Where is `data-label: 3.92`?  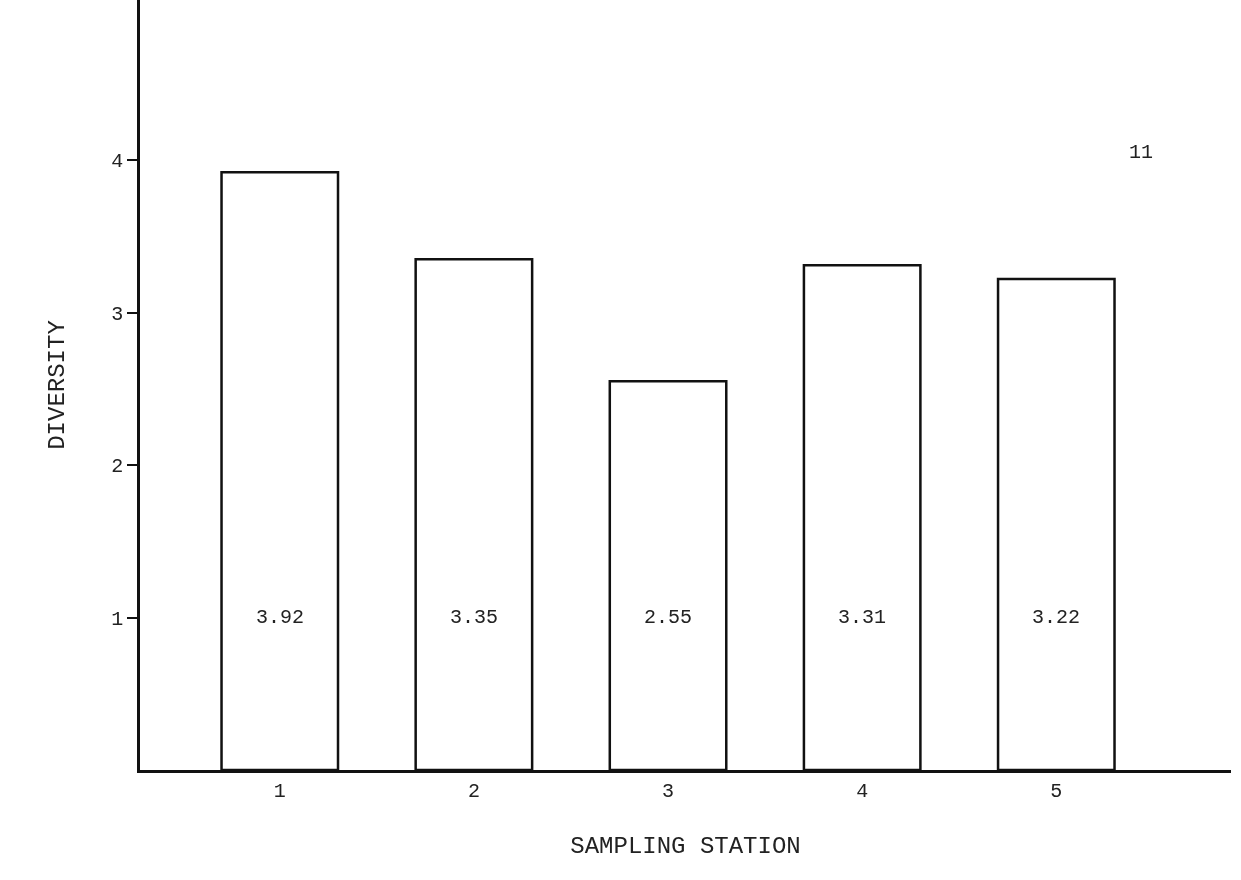 data-label: 3.92 is located at coordinates (280, 617).